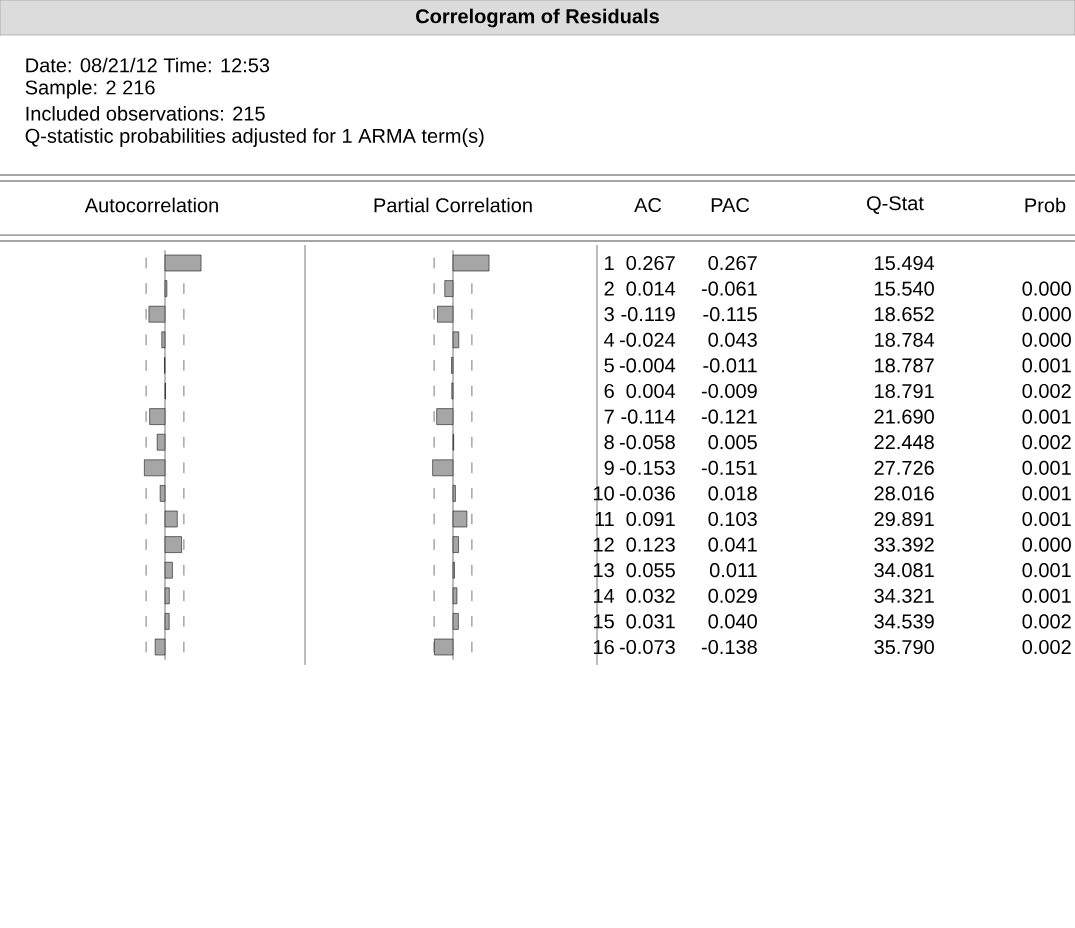 Image resolution: width=1075 pixels, height=928 pixels. What do you see at coordinates (537, 18) in the screenshot?
I see `text: Correlogram of Residuals` at bounding box center [537, 18].